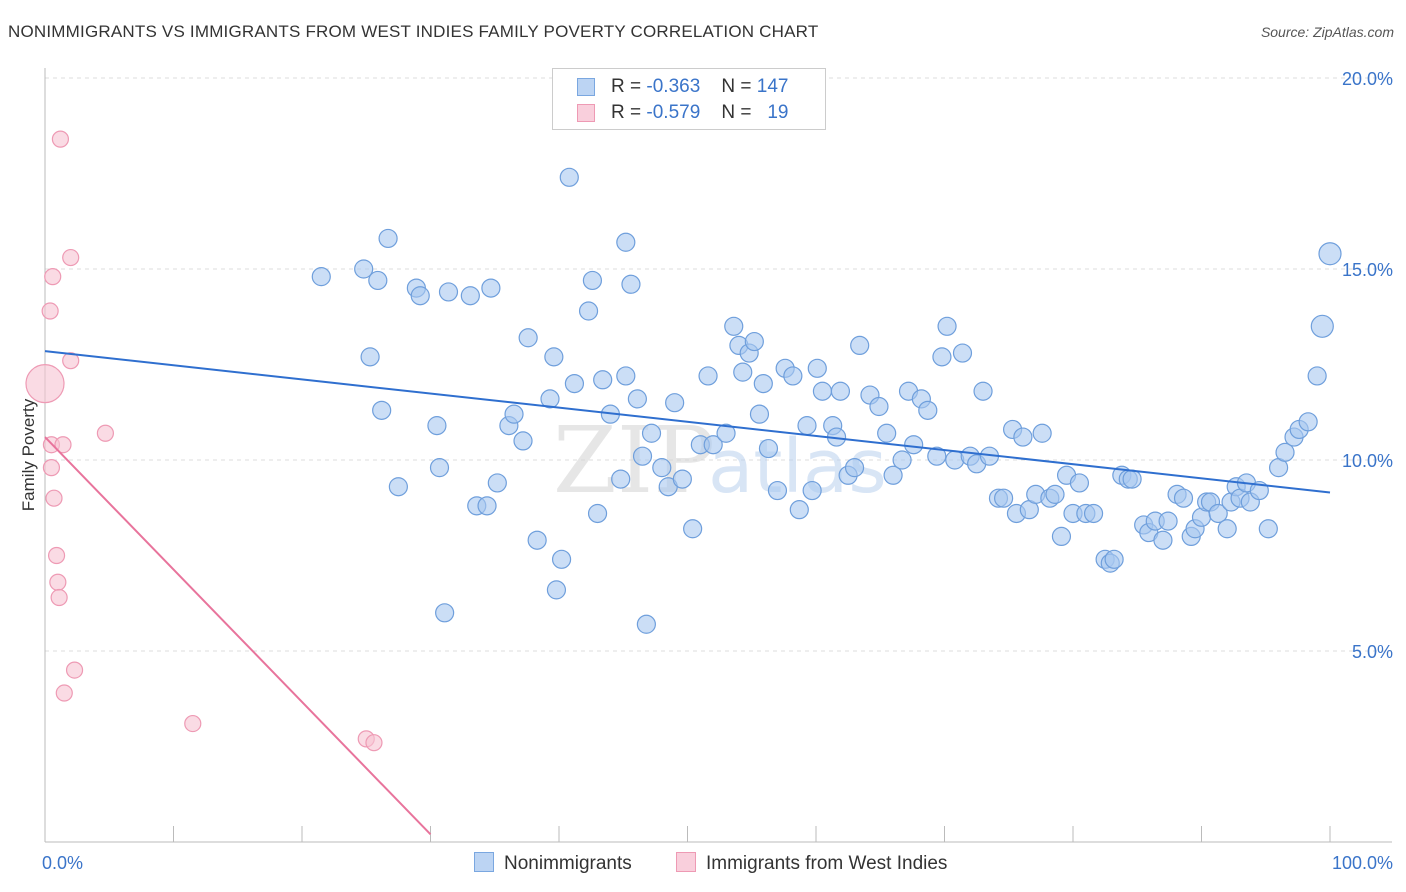  What do you see at coordinates (62, 863) in the screenshot?
I see `x-tick-label: 0.0%` at bounding box center [62, 863].